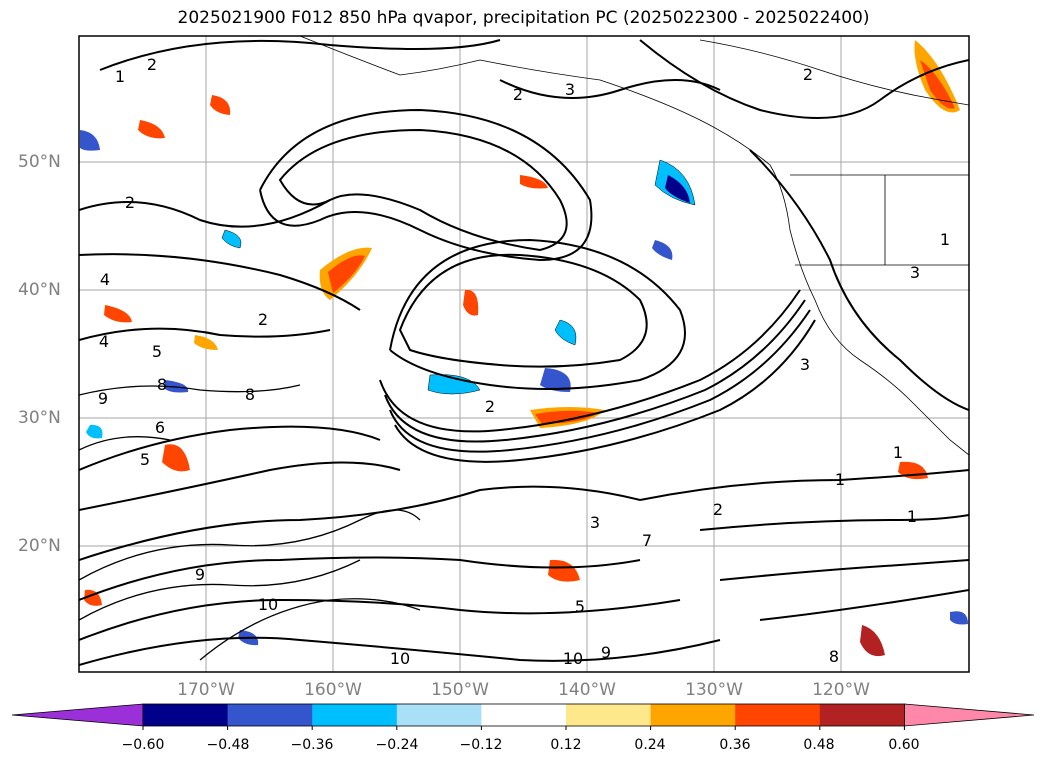 The width and height of the screenshot is (1047, 765). I want to click on colorbar, so click(523, 716).